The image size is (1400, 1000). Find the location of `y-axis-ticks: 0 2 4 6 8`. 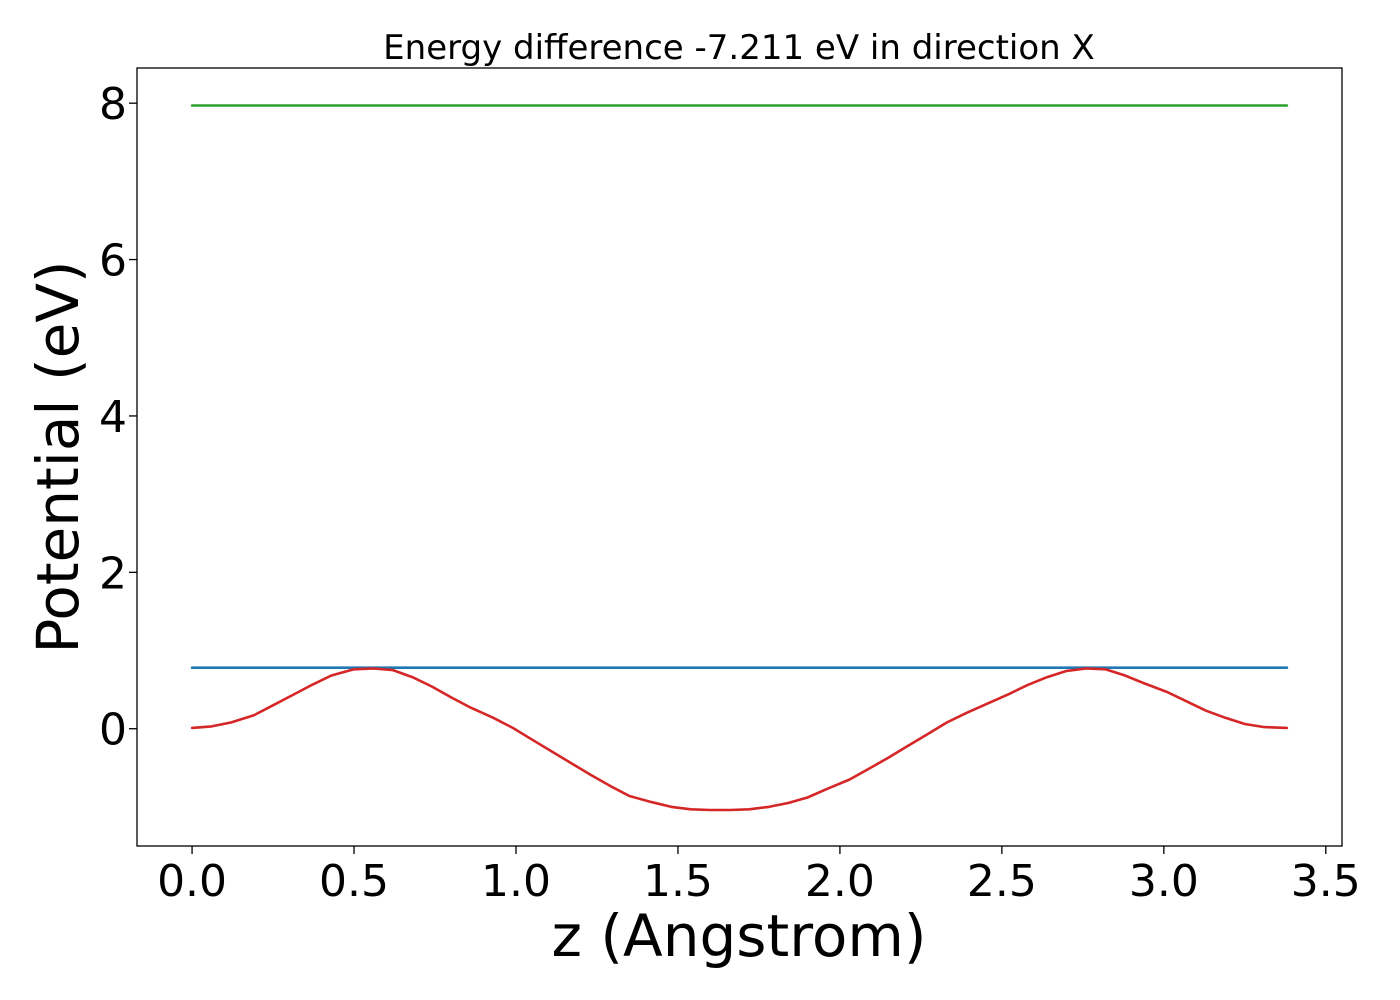

y-axis-ticks: 0 2 4 6 8 is located at coordinates (118, 417).